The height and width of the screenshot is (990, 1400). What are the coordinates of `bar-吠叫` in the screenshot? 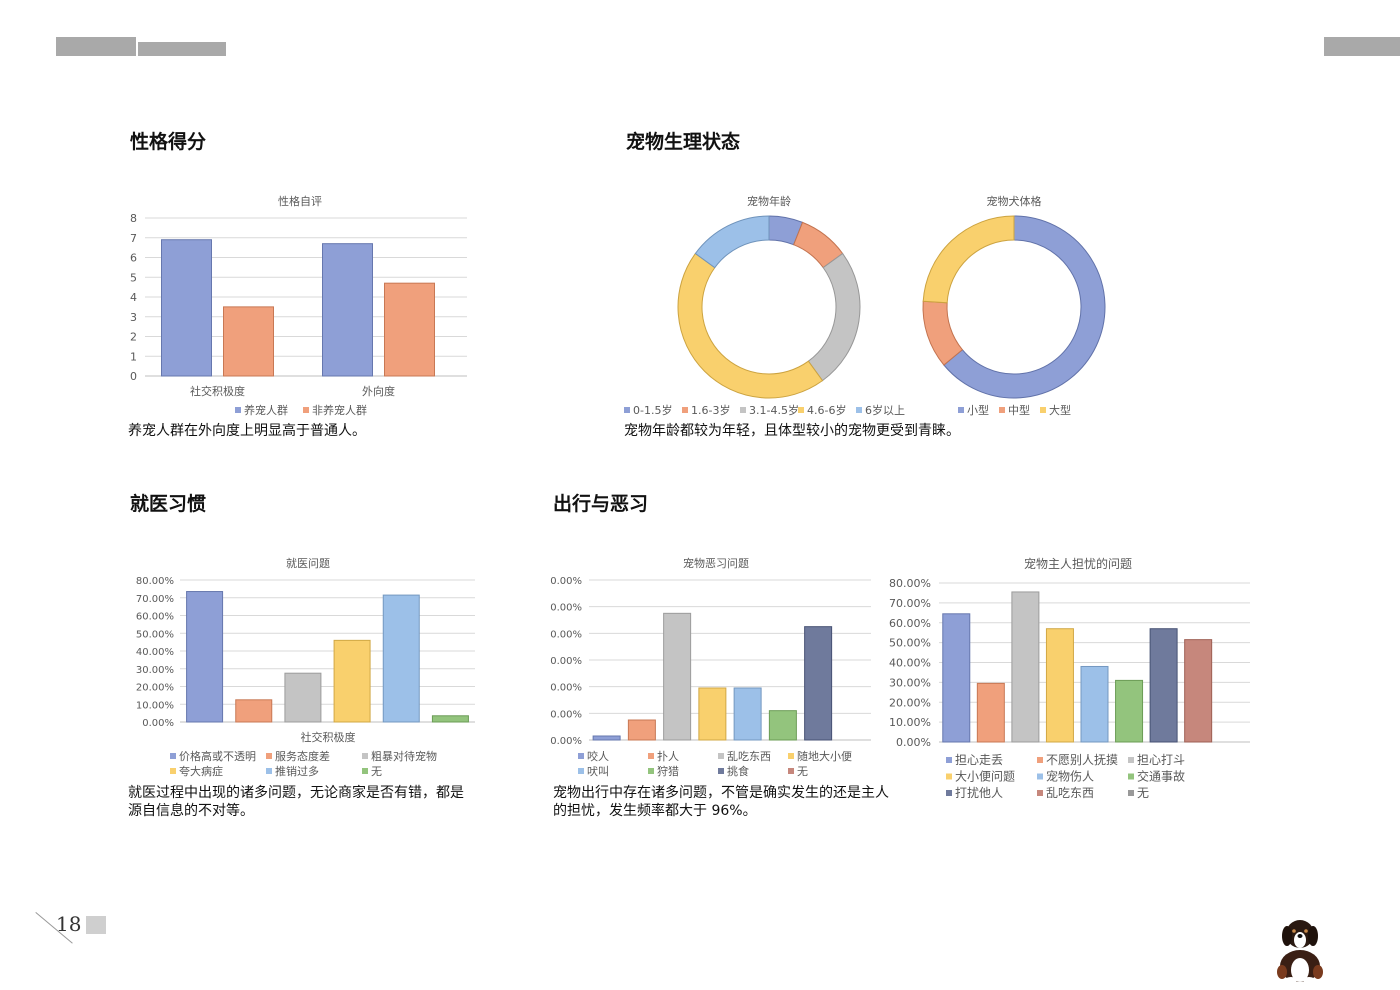 It's located at (747, 714).